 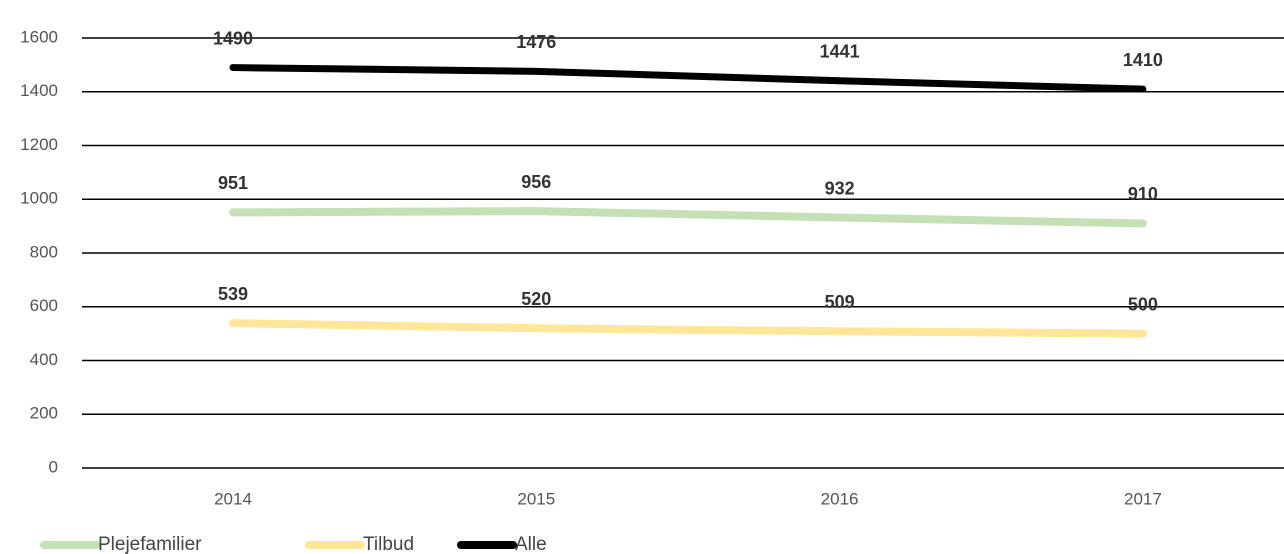 What do you see at coordinates (840, 188) in the screenshot?
I see `data-label: 932` at bounding box center [840, 188].